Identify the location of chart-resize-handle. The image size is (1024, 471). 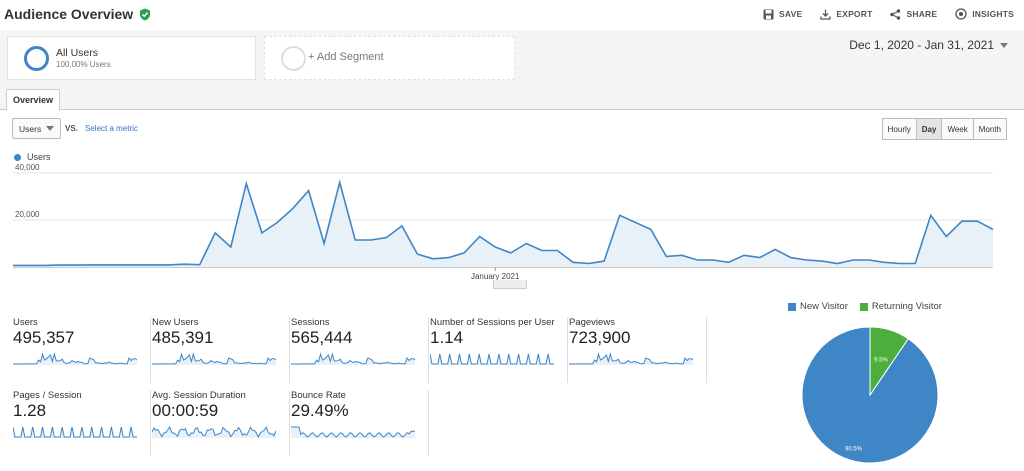
(510, 284).